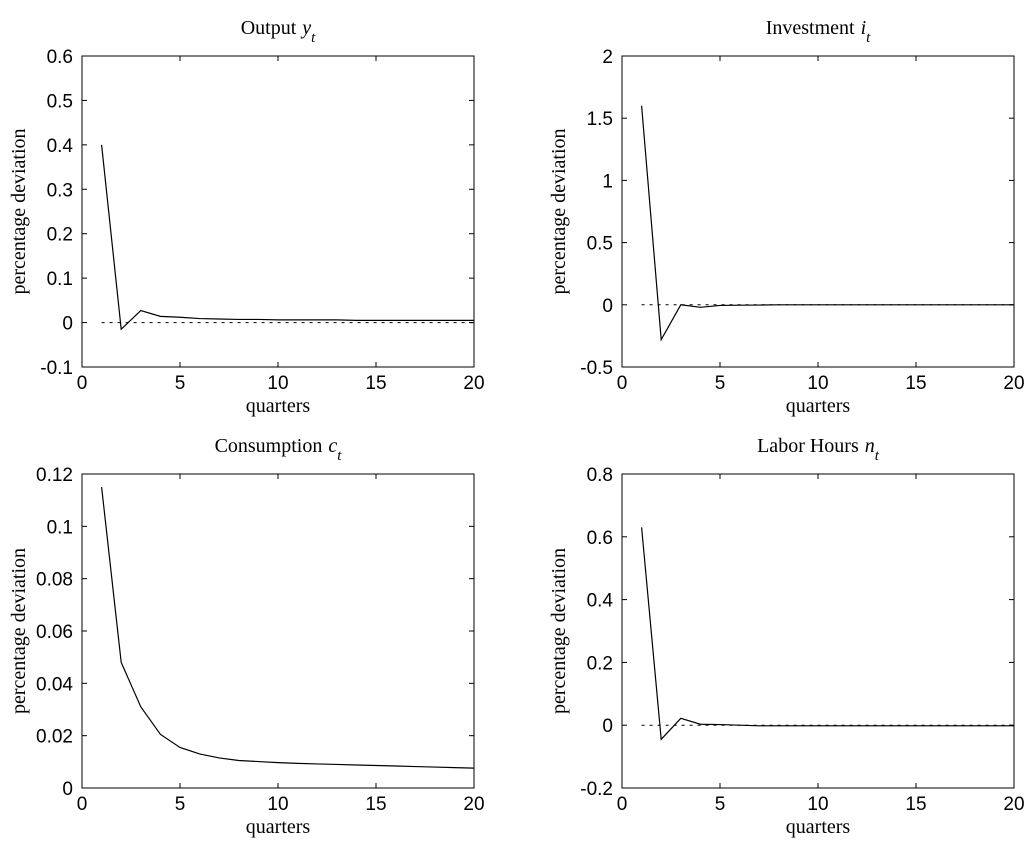  What do you see at coordinates (864, 28) in the screenshot?
I see `chart-title-symbol: i` at bounding box center [864, 28].